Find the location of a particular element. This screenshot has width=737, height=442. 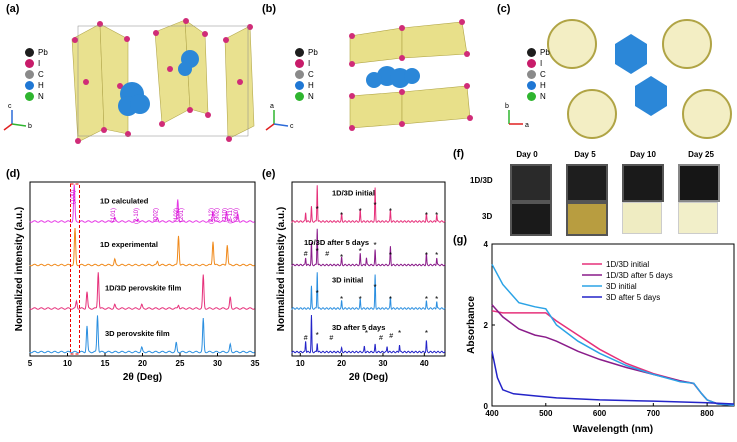

miller-index-label: (100) is located at coordinates (73, 197).